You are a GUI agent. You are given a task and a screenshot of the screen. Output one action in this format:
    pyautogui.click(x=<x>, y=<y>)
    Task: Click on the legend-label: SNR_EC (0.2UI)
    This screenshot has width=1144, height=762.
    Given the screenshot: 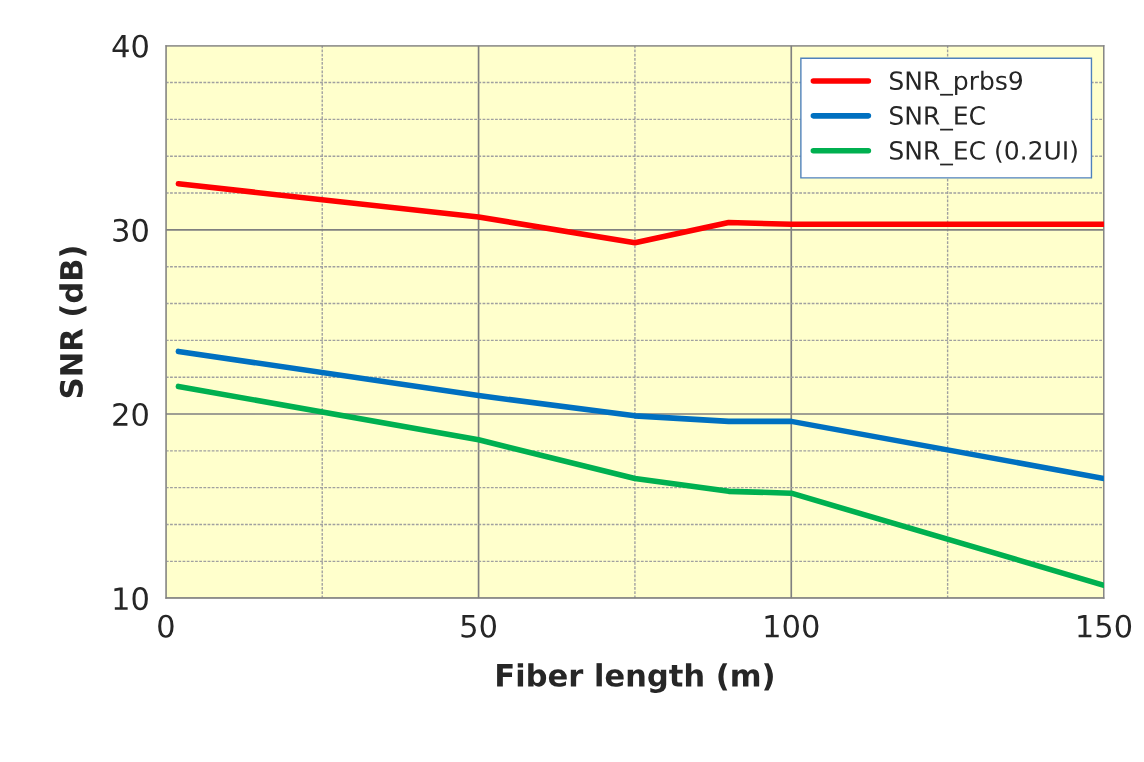 What is the action you would take?
    pyautogui.click(x=983, y=153)
    